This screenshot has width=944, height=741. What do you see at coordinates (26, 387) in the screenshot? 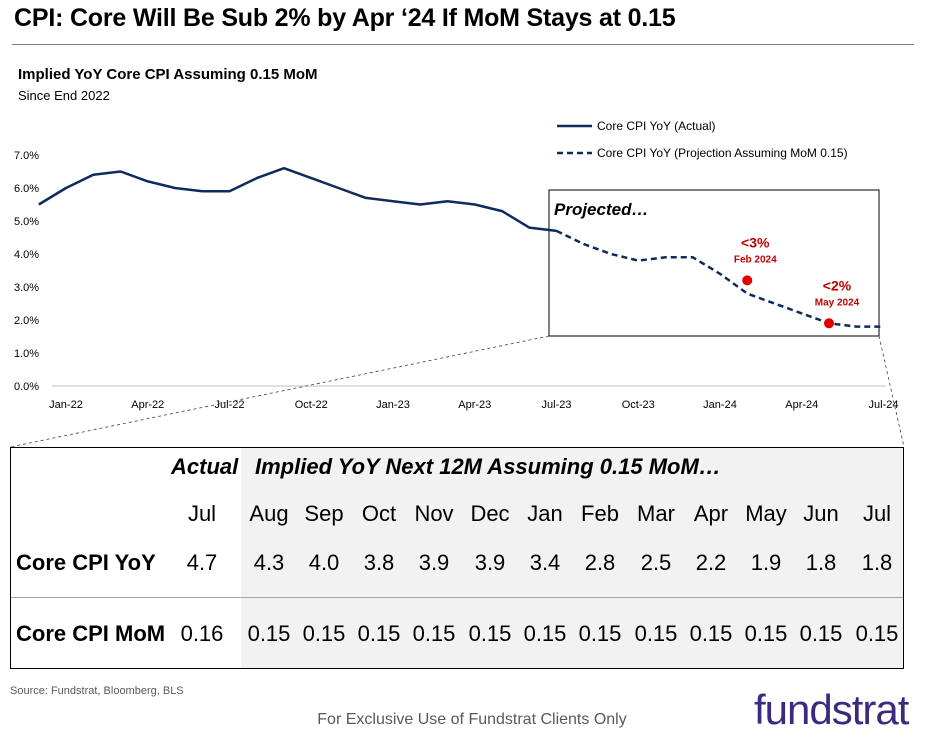
I see `y-tick-label: 0.0%` at bounding box center [26, 387].